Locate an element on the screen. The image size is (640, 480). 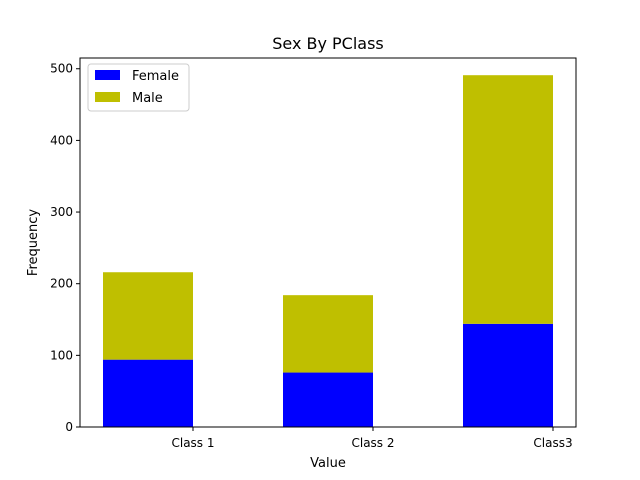
y-axis: 0 100 200 300 400 500 is located at coordinates (65, 248).